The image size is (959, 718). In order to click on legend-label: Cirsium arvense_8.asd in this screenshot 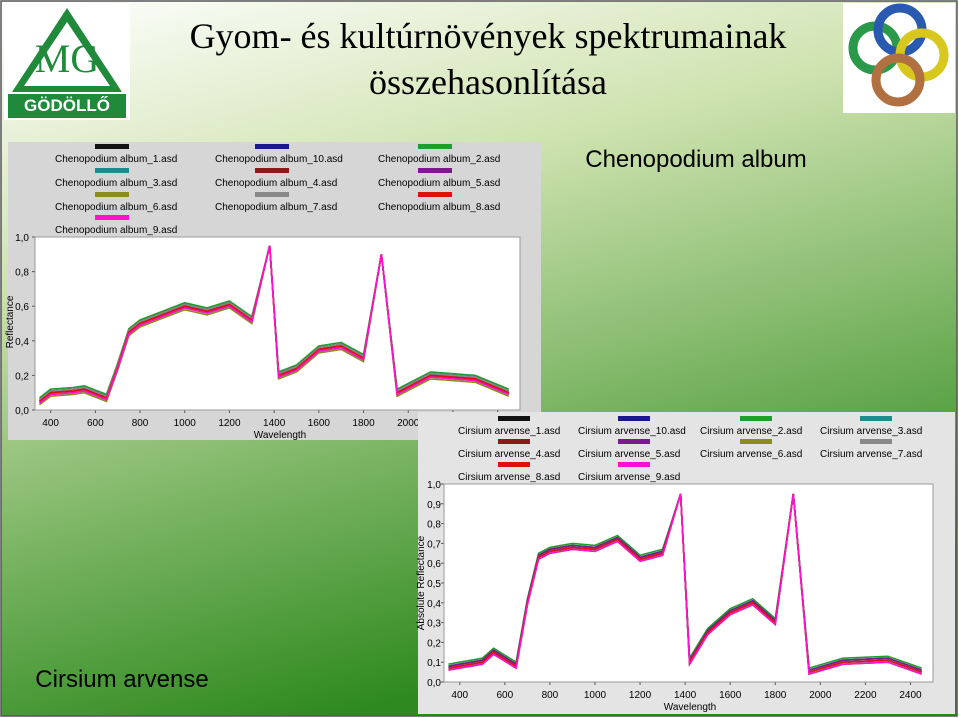, I will do `click(509, 477)`.